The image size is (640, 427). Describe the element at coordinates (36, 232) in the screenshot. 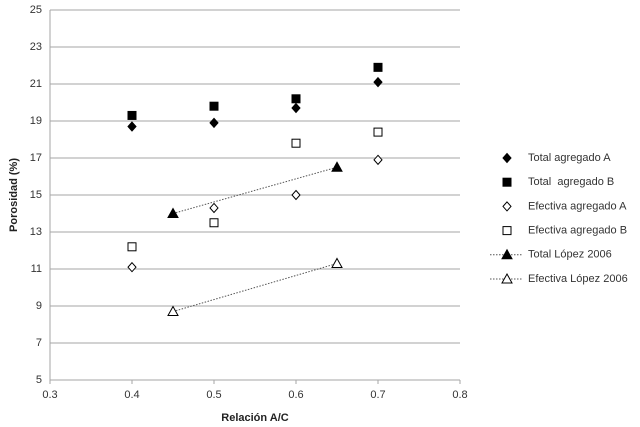

I see `y-tick-label: 13` at that location.